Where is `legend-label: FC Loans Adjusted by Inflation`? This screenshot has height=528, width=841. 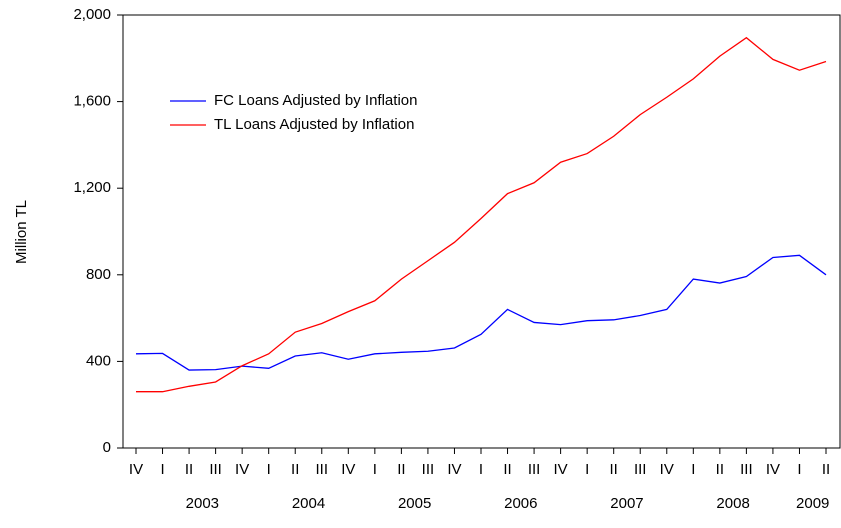
legend-label: FC Loans Adjusted by Inflation is located at coordinates (315, 100).